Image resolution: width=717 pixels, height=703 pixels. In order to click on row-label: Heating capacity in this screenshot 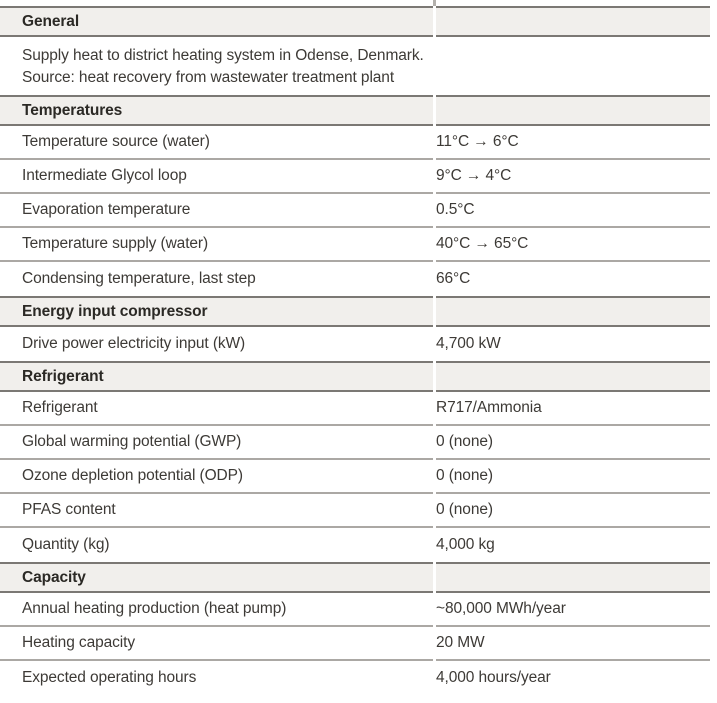, I will do `click(216, 644)`.